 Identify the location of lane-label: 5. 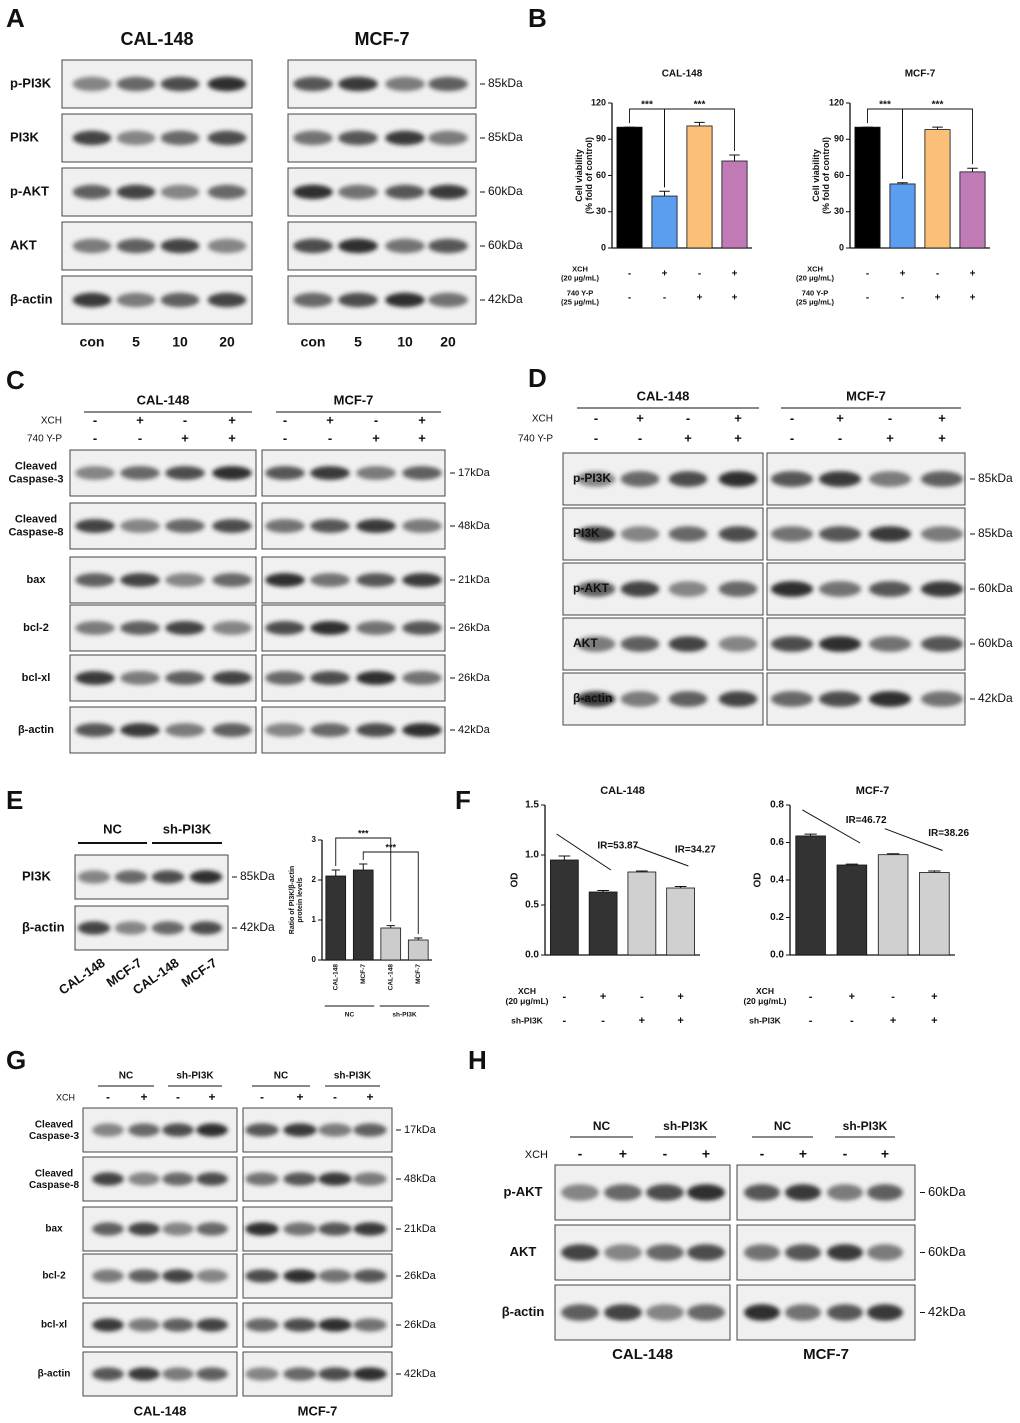
(358, 342).